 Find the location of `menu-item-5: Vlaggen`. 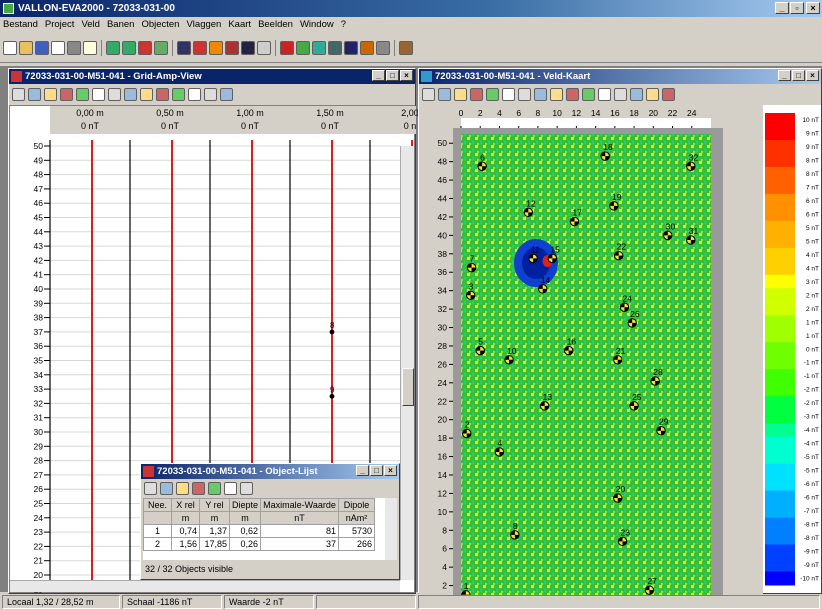

menu-item-5: Vlaggen is located at coordinates (204, 24).